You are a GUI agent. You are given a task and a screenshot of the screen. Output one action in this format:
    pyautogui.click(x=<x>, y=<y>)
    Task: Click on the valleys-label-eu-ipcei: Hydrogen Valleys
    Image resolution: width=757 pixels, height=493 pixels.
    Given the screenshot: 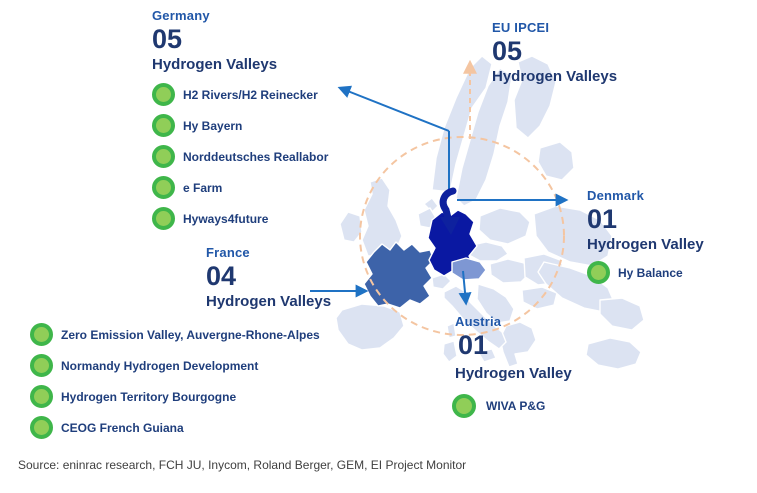 What is the action you would take?
    pyautogui.click(x=555, y=77)
    